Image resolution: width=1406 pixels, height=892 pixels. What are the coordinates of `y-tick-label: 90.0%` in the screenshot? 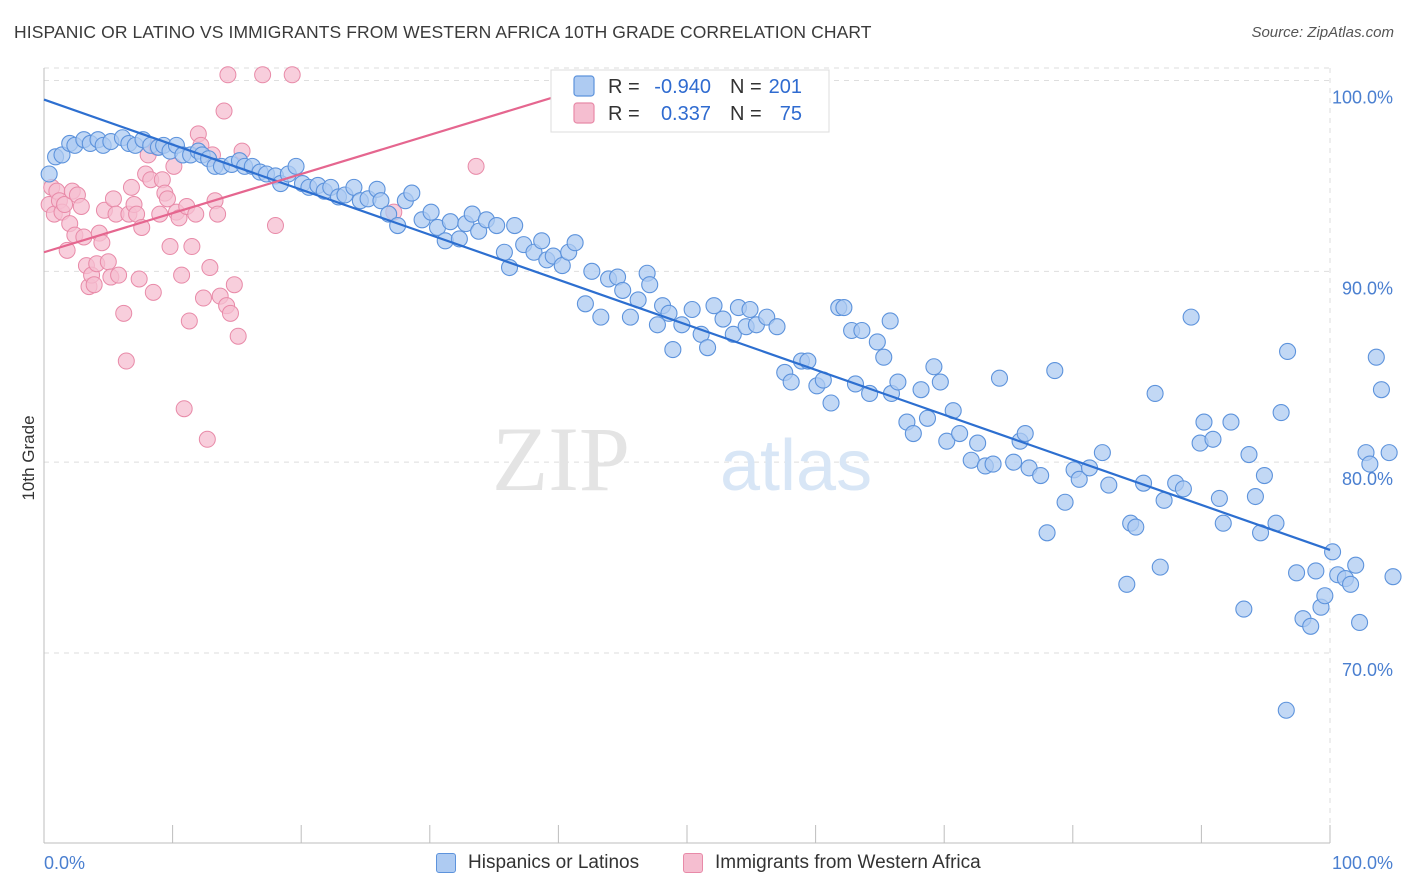 It's located at (1367, 288).